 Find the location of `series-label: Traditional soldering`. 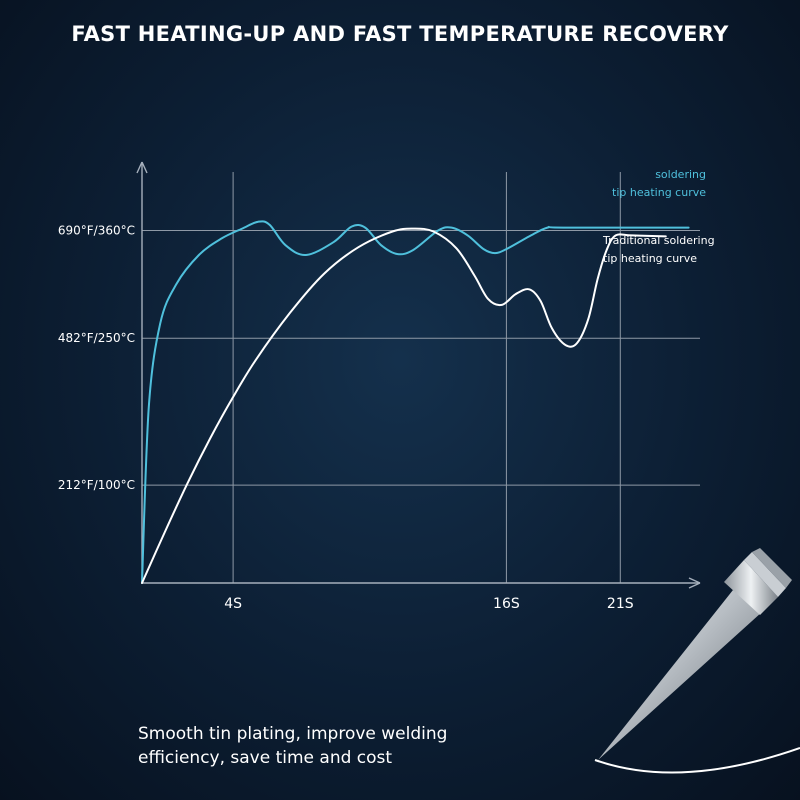

series-label: Traditional soldering is located at coordinates (658, 240).